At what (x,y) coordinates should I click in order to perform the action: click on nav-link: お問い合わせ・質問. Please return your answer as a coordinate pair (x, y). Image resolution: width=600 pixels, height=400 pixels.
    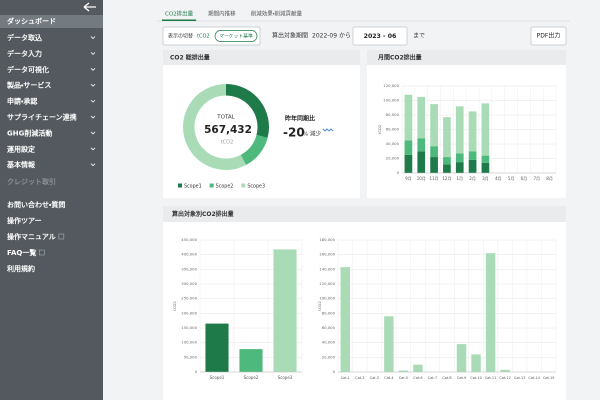
    Looking at the image, I should click on (36, 204).